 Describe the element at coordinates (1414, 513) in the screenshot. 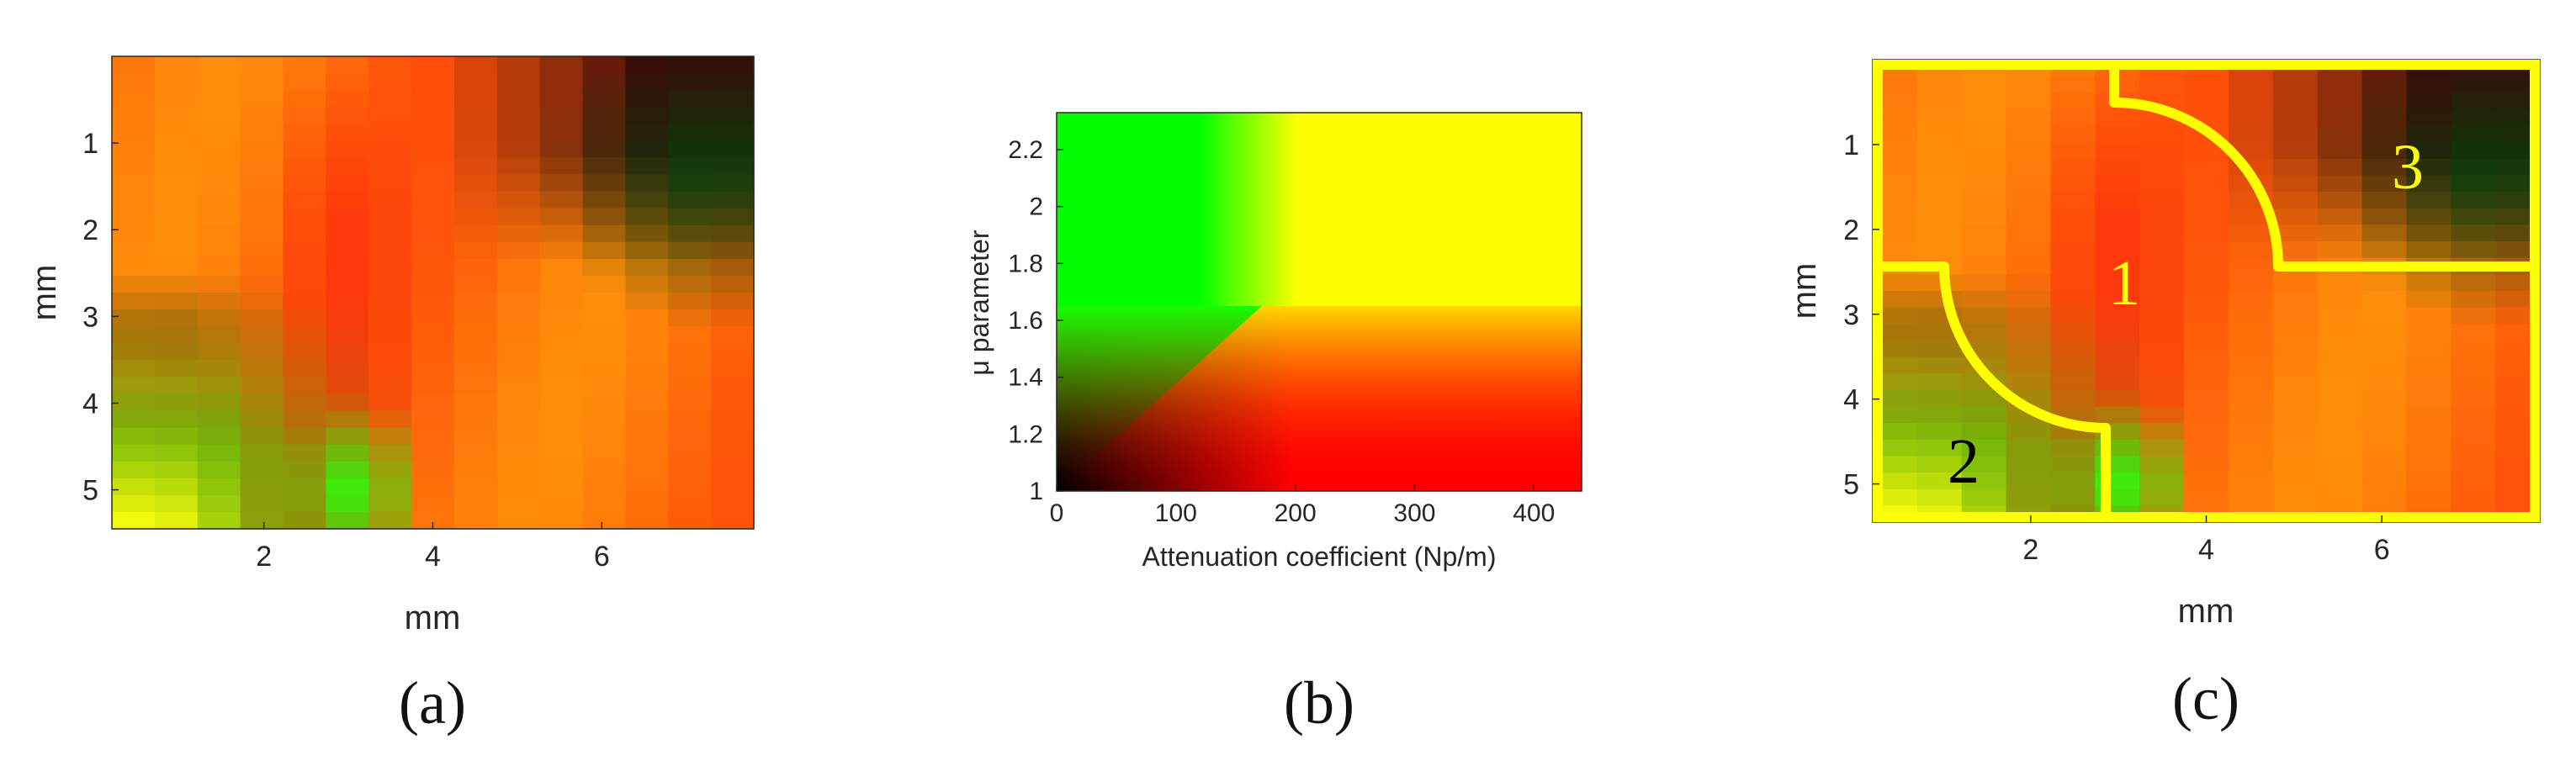

I see `x-tick-label-b: 300` at that location.